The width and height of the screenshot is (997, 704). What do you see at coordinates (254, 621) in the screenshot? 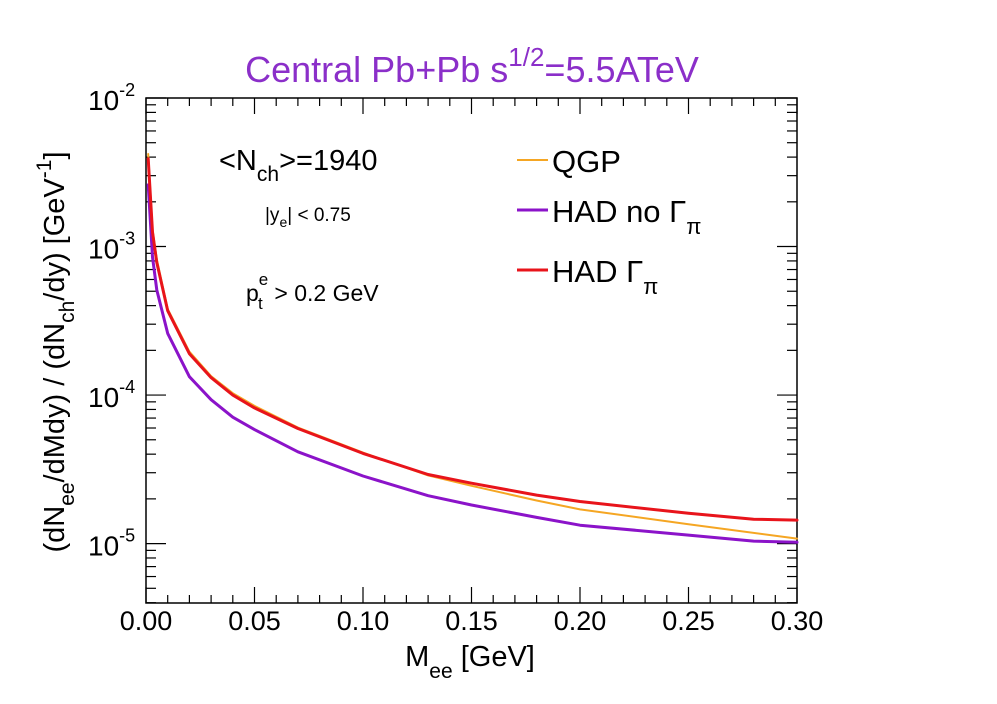
I see `x-tick-label: 0.05` at bounding box center [254, 621].